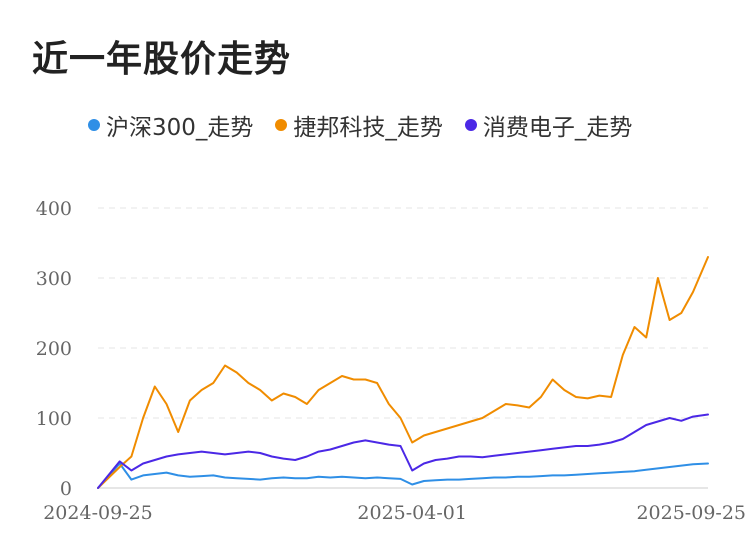 This screenshot has height=558, width=750. I want to click on y-tick-label: 100, so click(54, 419).